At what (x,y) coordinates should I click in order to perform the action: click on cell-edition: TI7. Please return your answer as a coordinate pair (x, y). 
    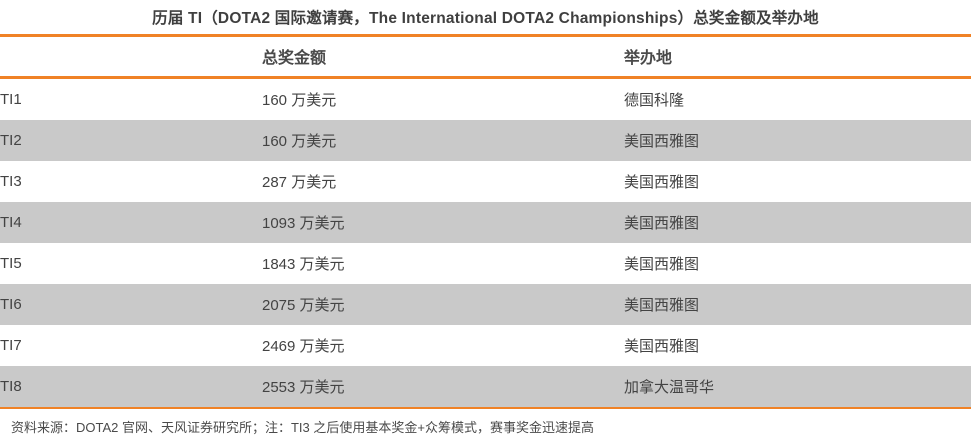
    Looking at the image, I should click on (11, 345).